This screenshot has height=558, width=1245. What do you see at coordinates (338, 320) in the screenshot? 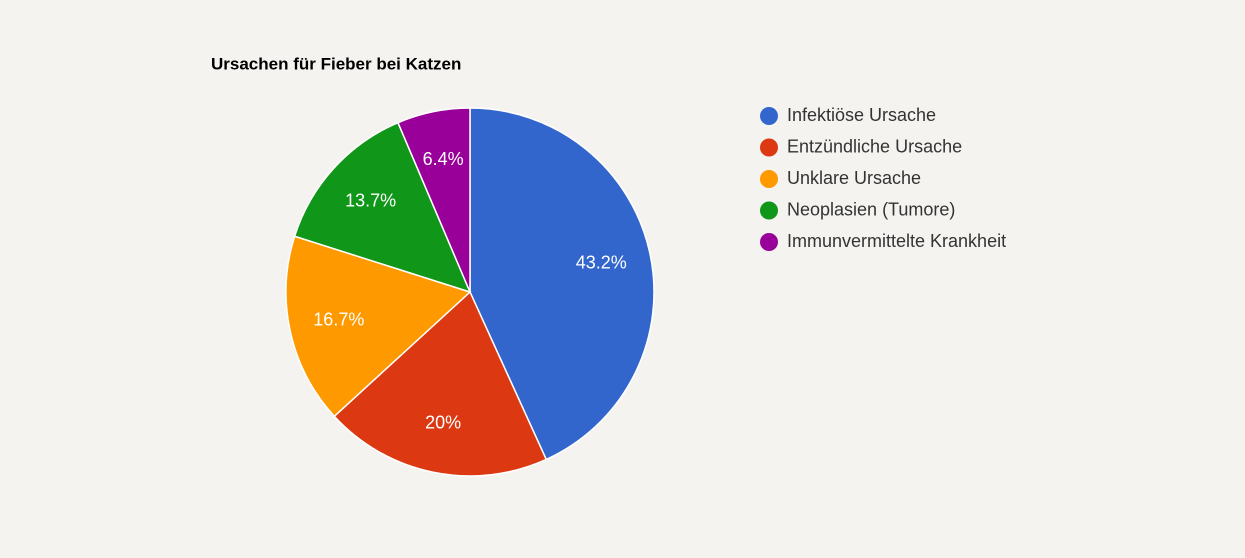
I see `slice-label: 16.7%` at bounding box center [338, 320].